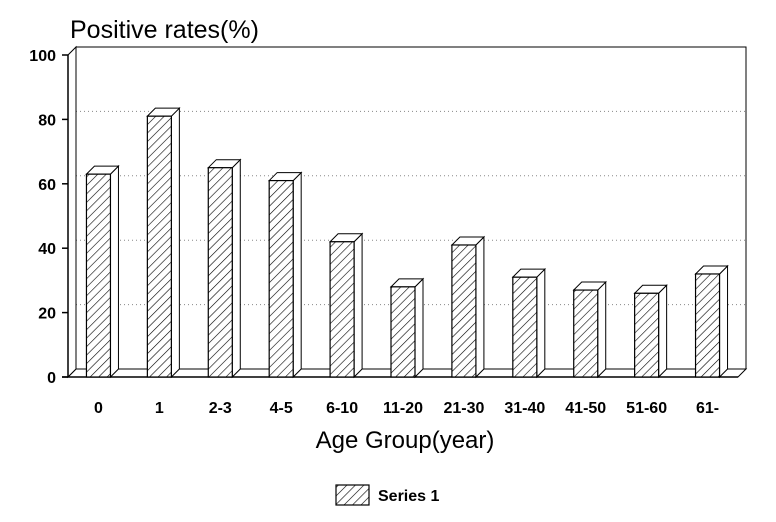 This screenshot has height=522, width=776. I want to click on x-tick-label: 21-30, so click(463, 408).